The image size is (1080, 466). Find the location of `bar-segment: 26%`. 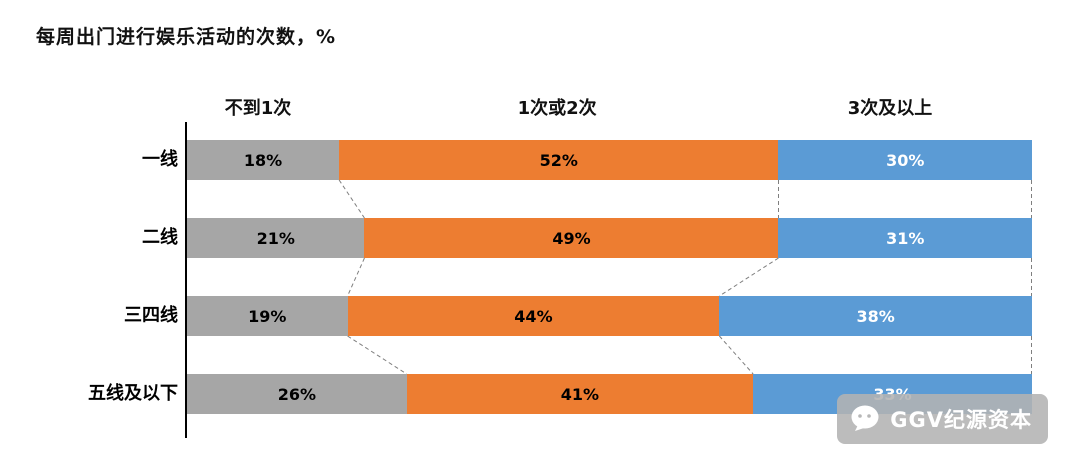

bar-segment: 26% is located at coordinates (297, 394).